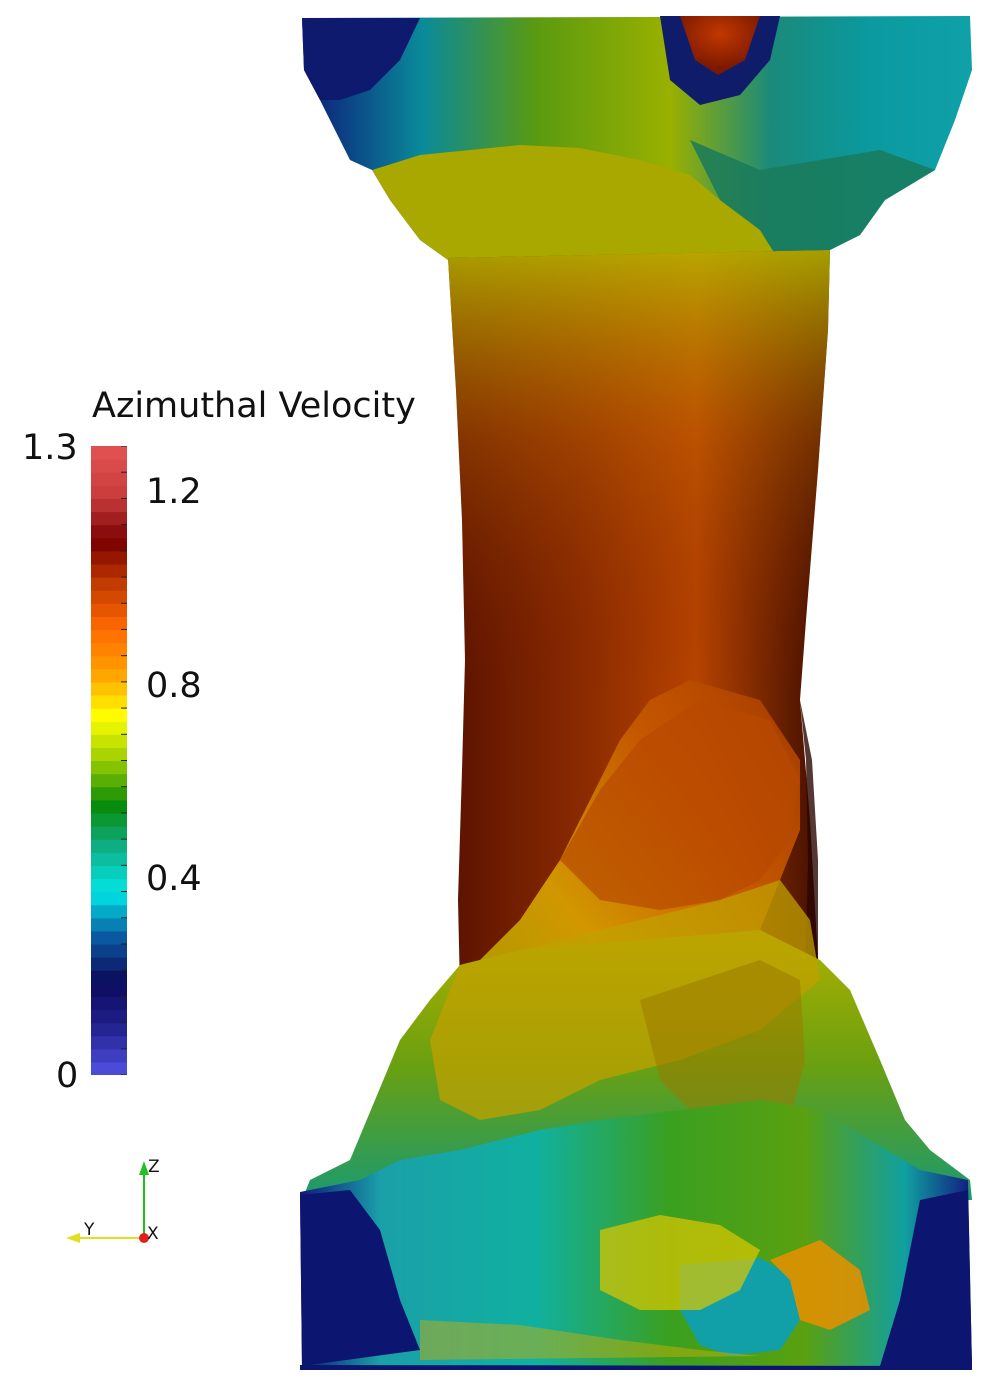 This screenshot has width=1000, height=1380. I want to click on y-arrow-icon, so click(73, 1238).